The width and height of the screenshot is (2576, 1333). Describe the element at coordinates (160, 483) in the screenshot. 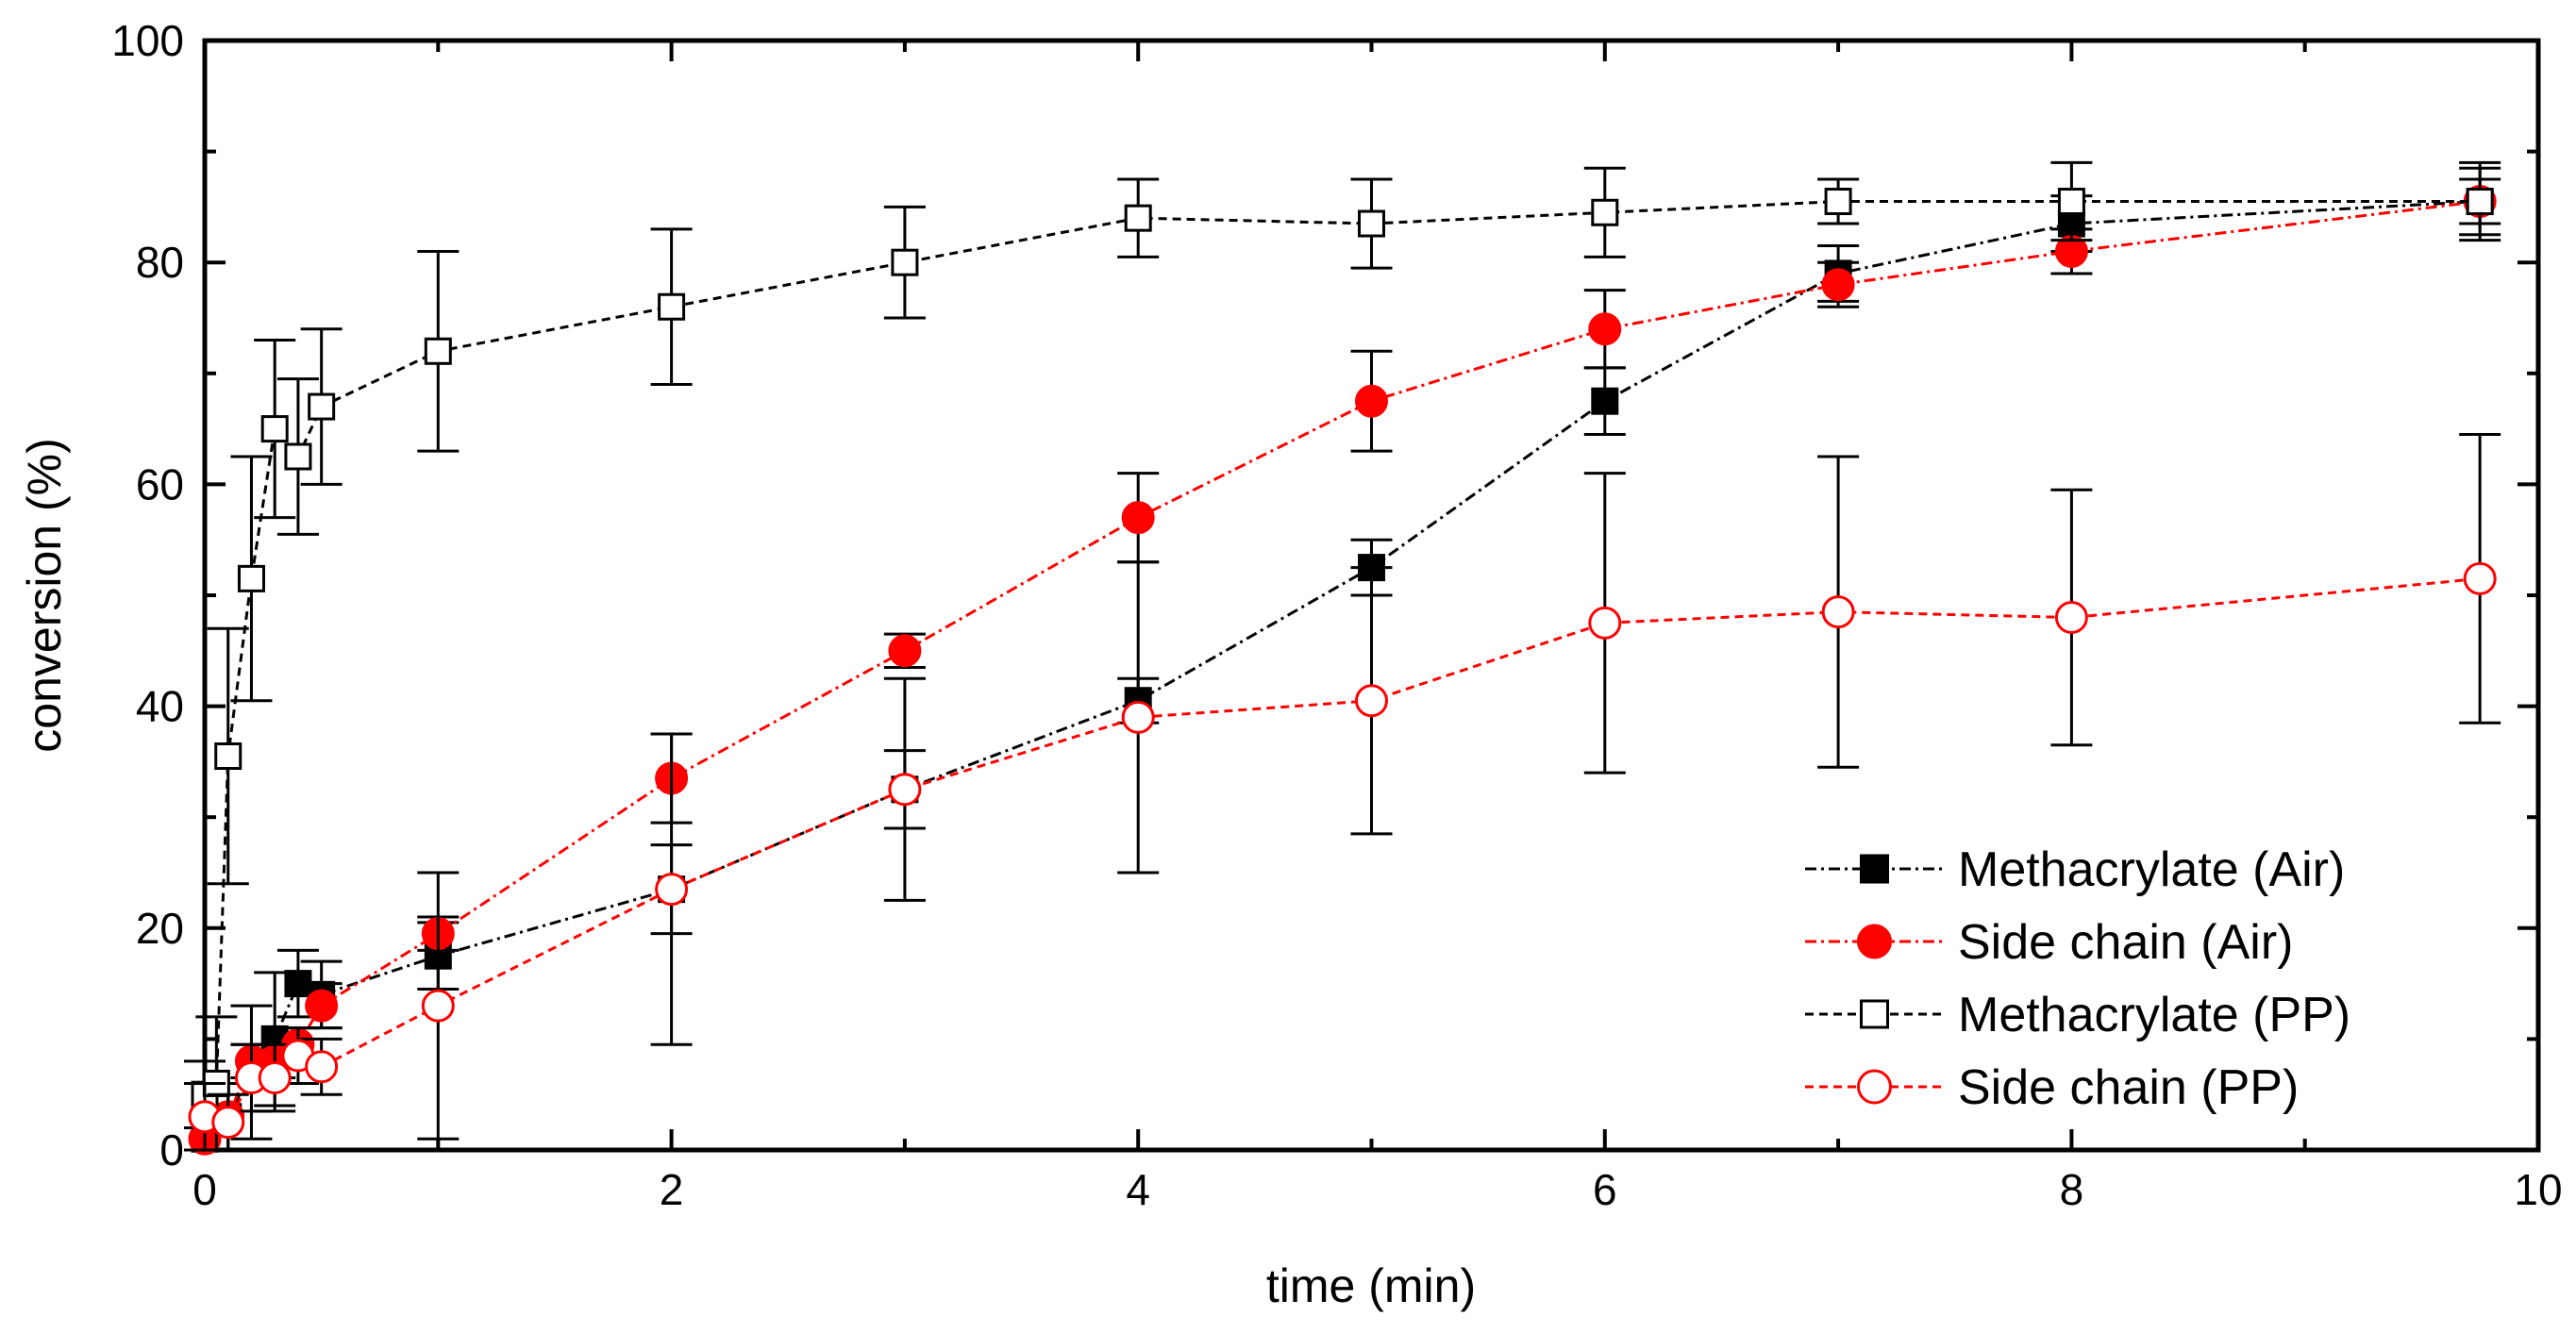

I see `y-tick-label: 60` at that location.